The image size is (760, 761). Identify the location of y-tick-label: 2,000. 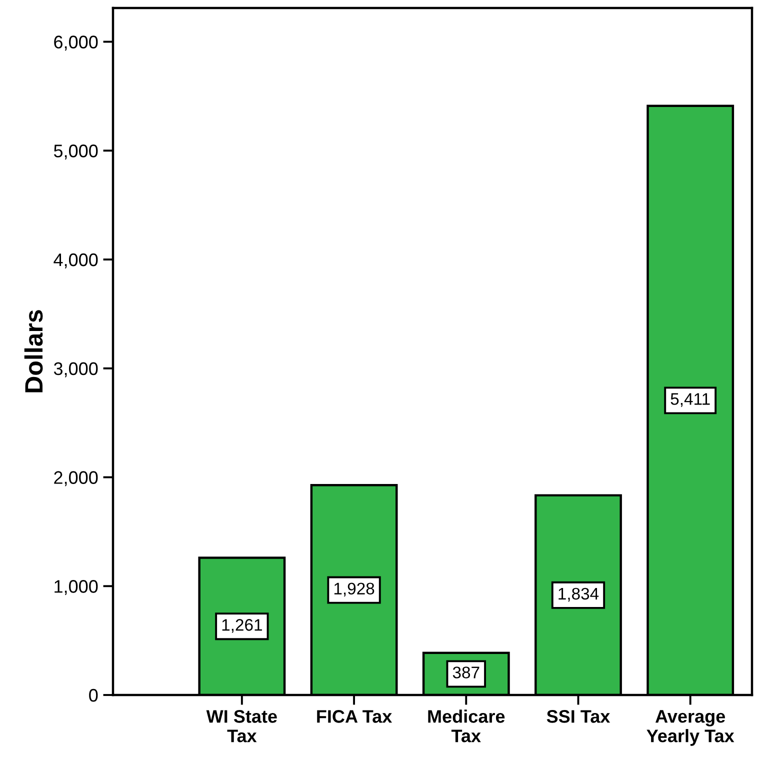
(76, 478).